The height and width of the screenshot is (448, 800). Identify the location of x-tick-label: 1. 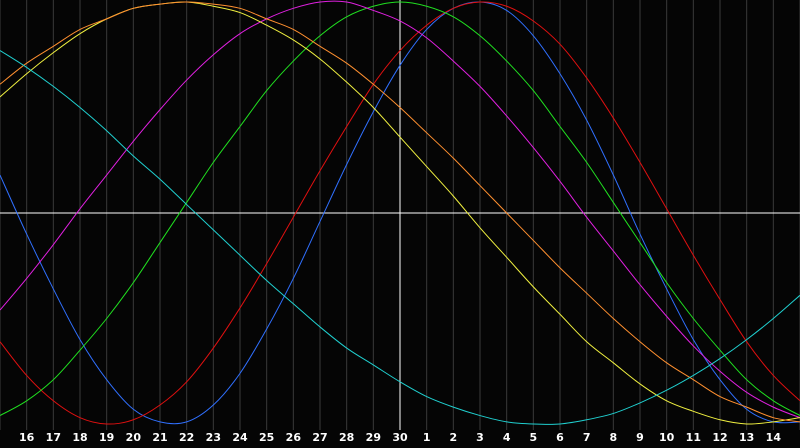
(427, 437).